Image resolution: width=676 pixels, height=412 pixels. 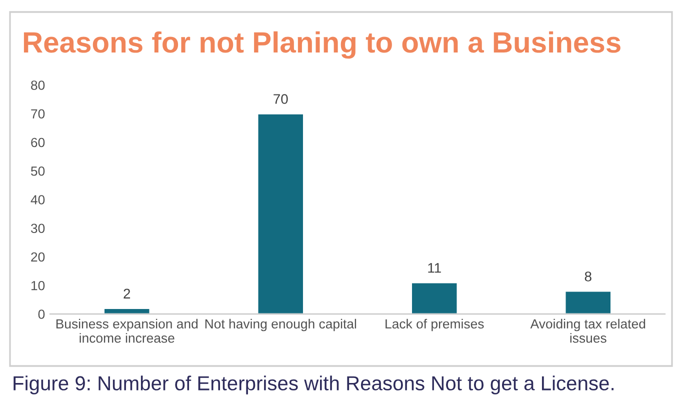 What do you see at coordinates (38, 285) in the screenshot?
I see `y-tick-label: 10` at bounding box center [38, 285].